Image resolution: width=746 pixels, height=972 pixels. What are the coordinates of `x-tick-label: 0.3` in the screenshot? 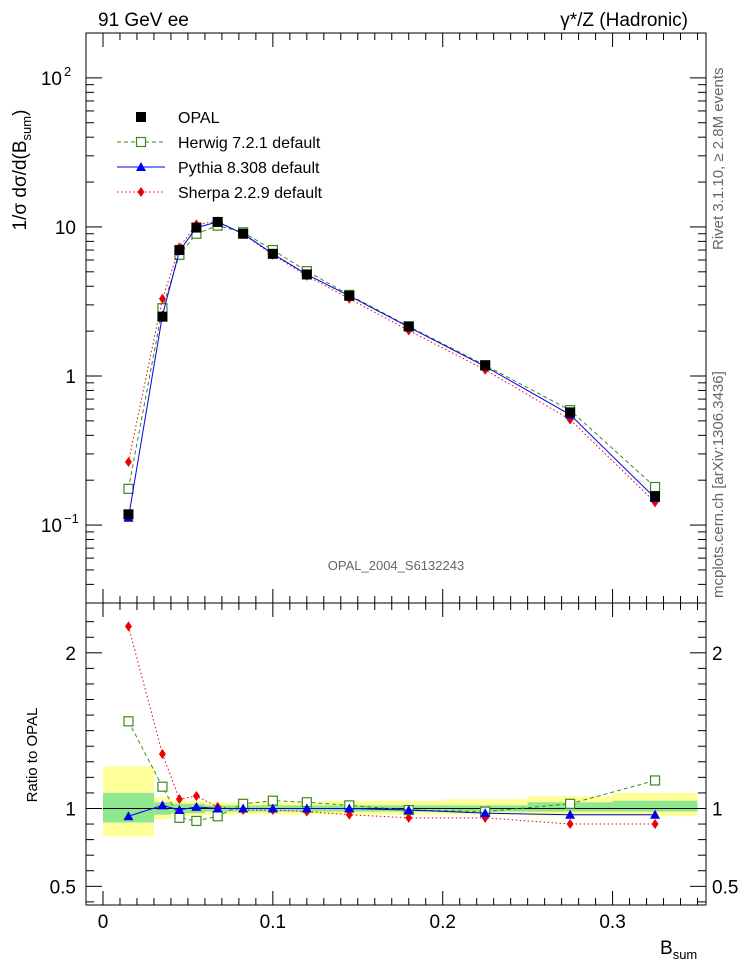 It's located at (612, 922).